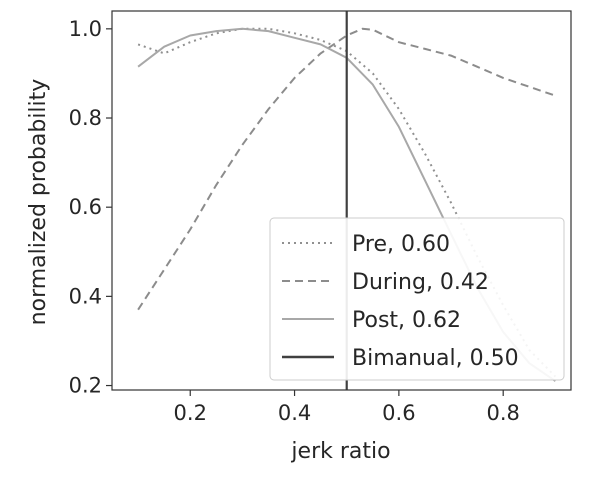  I want to click on legend-label-pre-0-60: Pre, 0.60, so click(401, 244).